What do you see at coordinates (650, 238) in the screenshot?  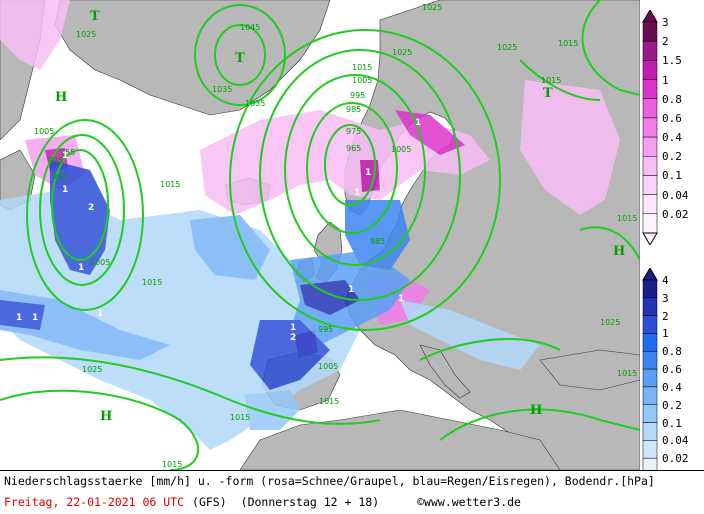 I see `colorbar-arrow-down` at bounding box center [650, 238].